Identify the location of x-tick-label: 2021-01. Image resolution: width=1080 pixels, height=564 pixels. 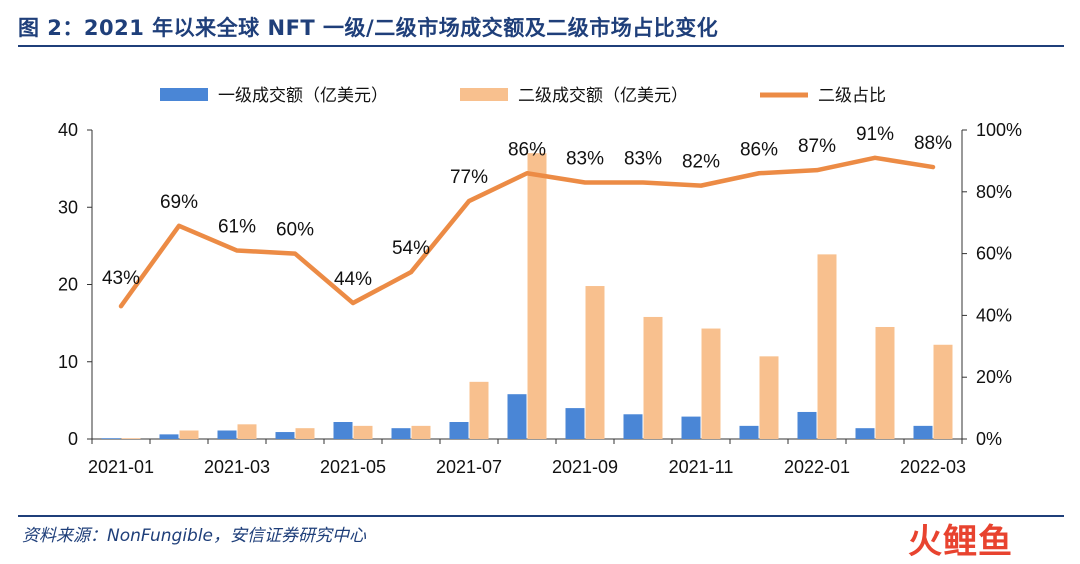
(121, 467).